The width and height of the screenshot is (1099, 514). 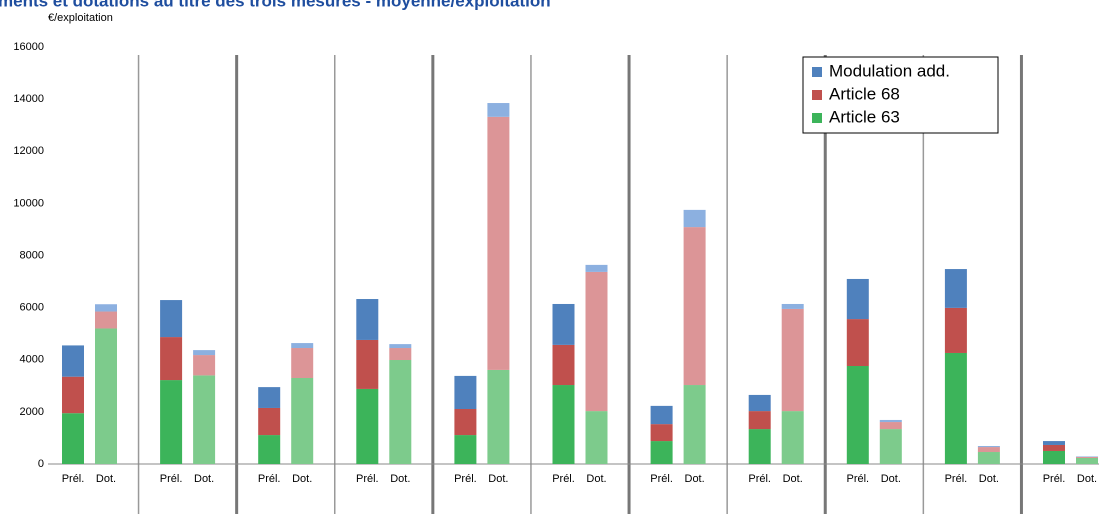 What do you see at coordinates (41, 464) in the screenshot?
I see `y-tick-label: 0` at bounding box center [41, 464].